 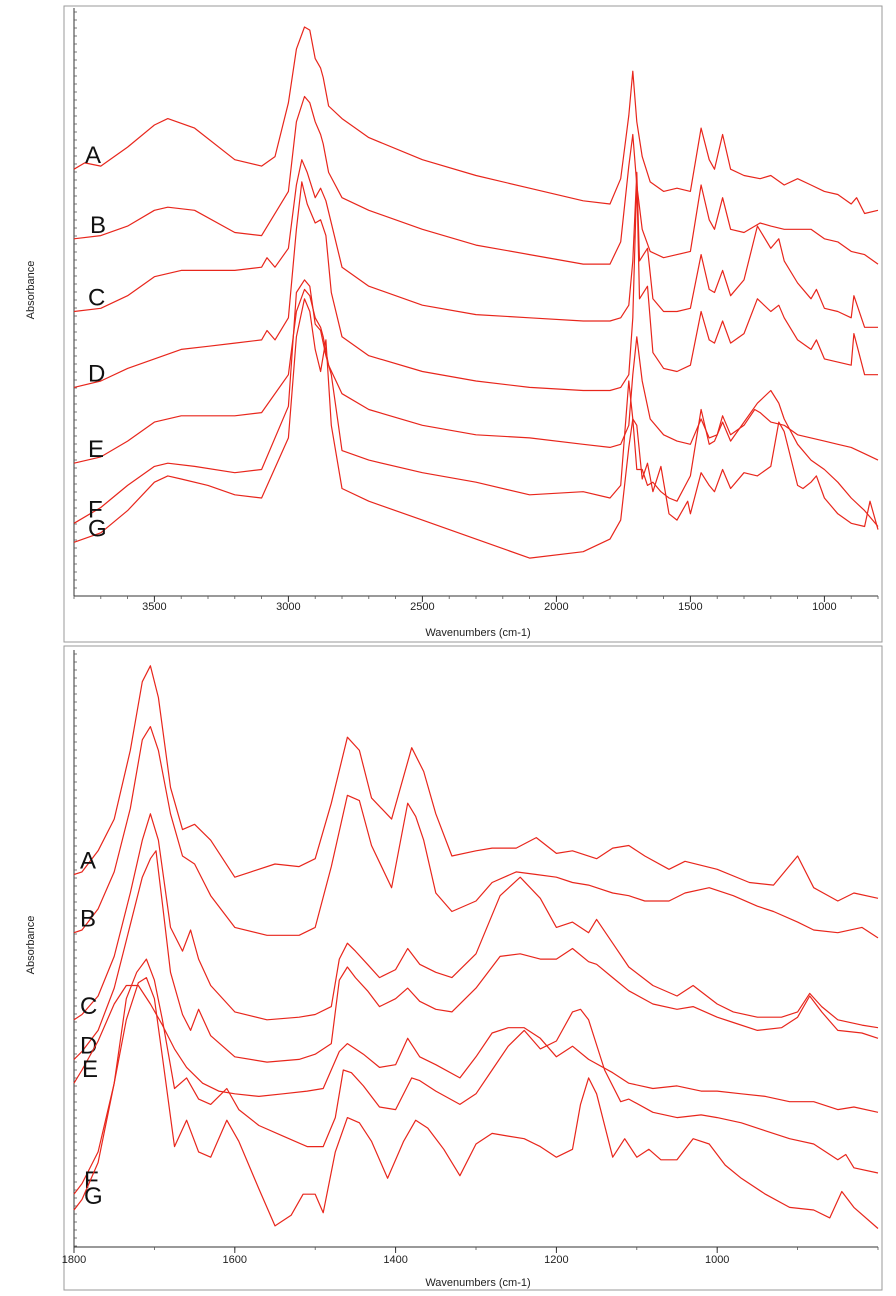 What do you see at coordinates (288, 607) in the screenshot?
I see `x-tick-label: 3000` at bounding box center [288, 607].